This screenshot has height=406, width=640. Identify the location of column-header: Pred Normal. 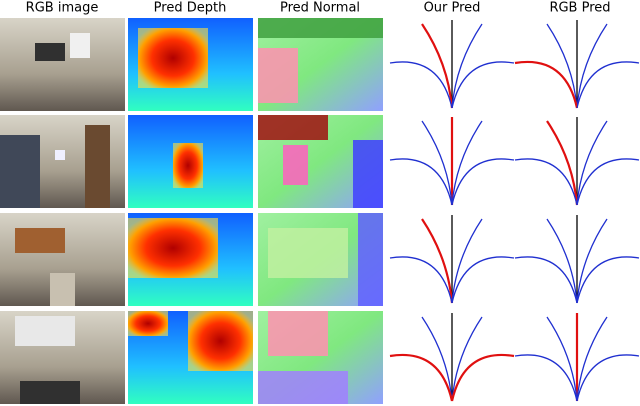
(320, 8).